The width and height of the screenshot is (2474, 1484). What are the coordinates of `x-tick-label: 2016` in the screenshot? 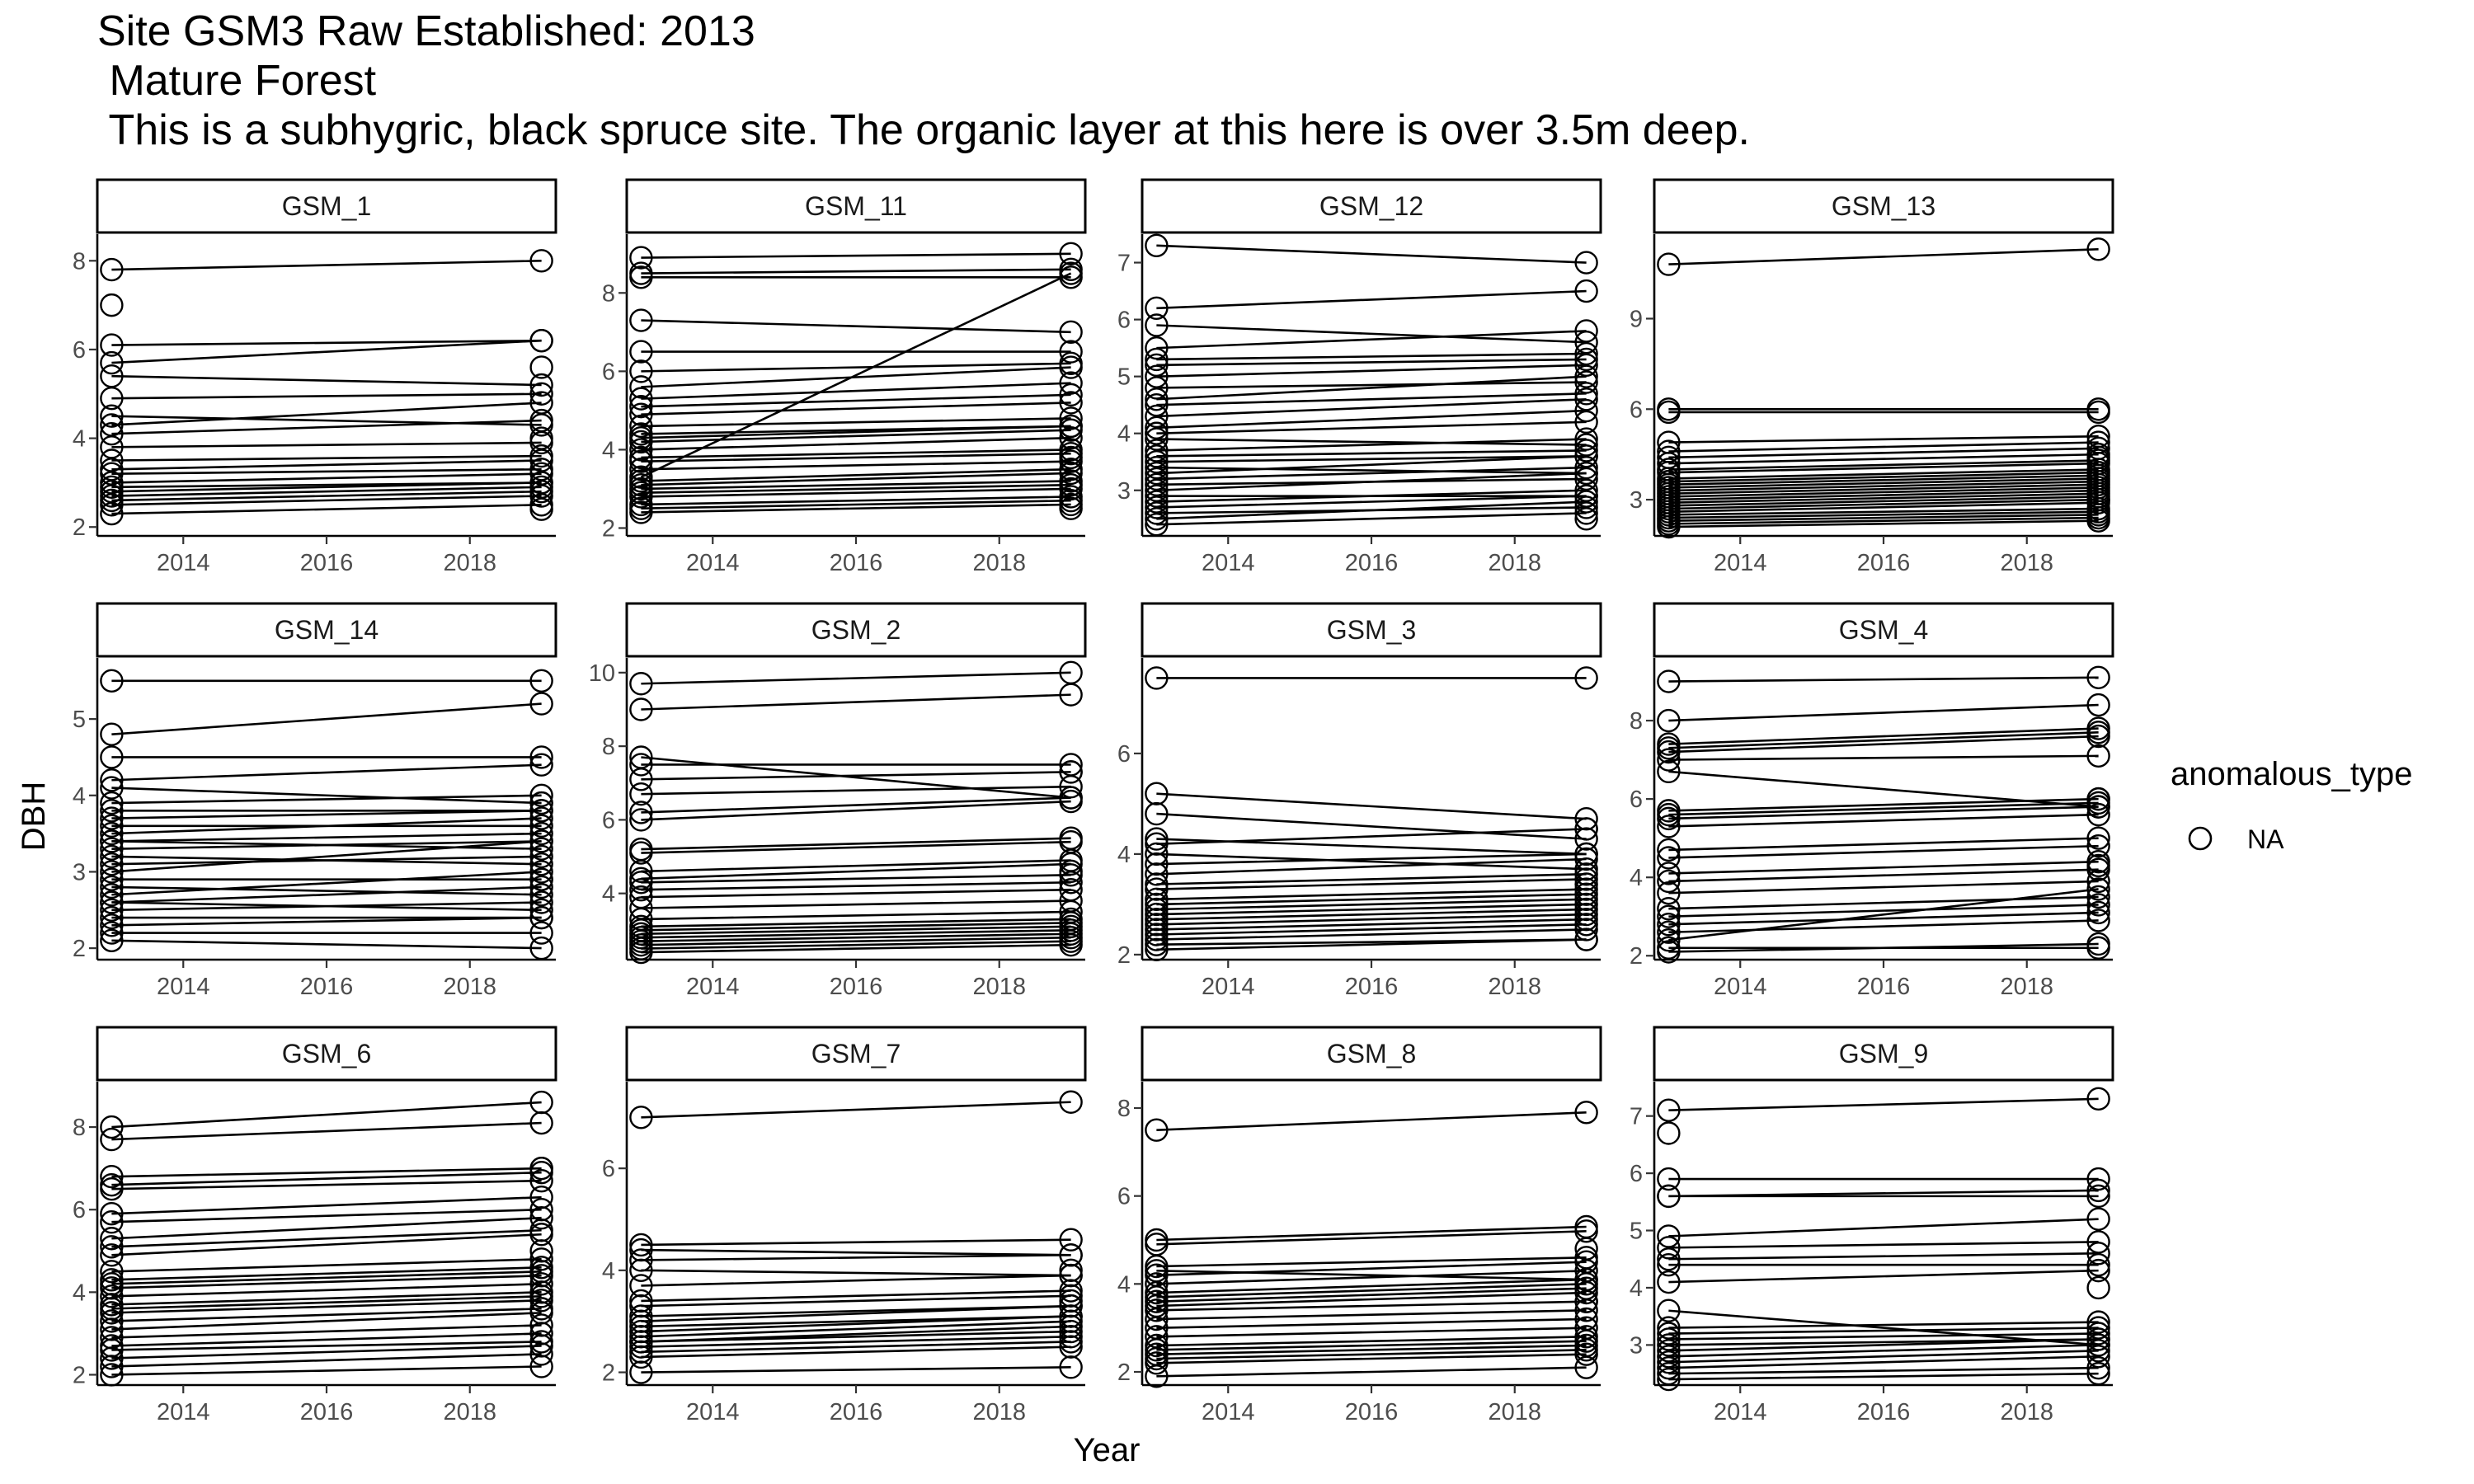 It's located at (856, 987).